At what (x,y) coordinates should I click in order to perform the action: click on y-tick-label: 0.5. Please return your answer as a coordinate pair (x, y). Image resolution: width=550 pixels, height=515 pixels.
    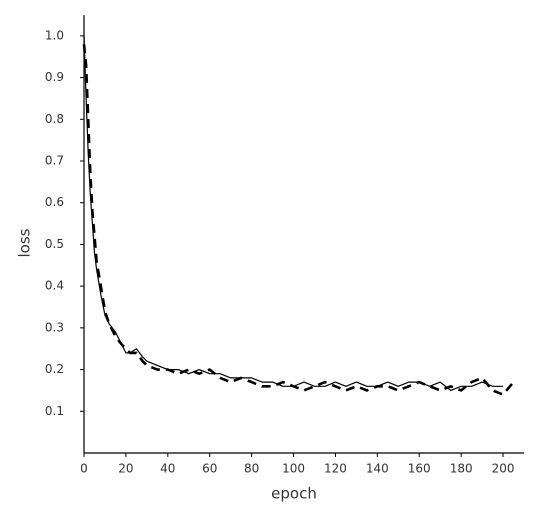
    Looking at the image, I should click on (54, 244).